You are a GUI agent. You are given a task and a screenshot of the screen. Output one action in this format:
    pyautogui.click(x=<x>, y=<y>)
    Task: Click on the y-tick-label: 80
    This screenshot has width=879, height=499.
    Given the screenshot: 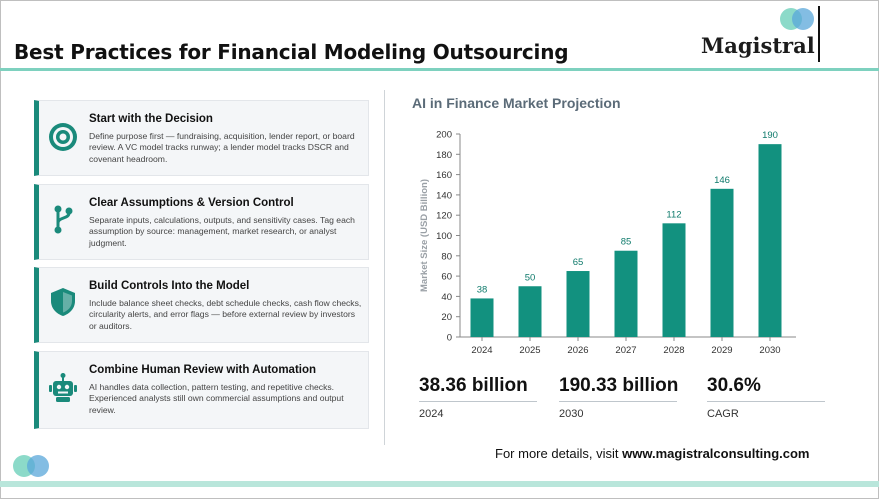 What is the action you would take?
    pyautogui.click(x=446, y=256)
    